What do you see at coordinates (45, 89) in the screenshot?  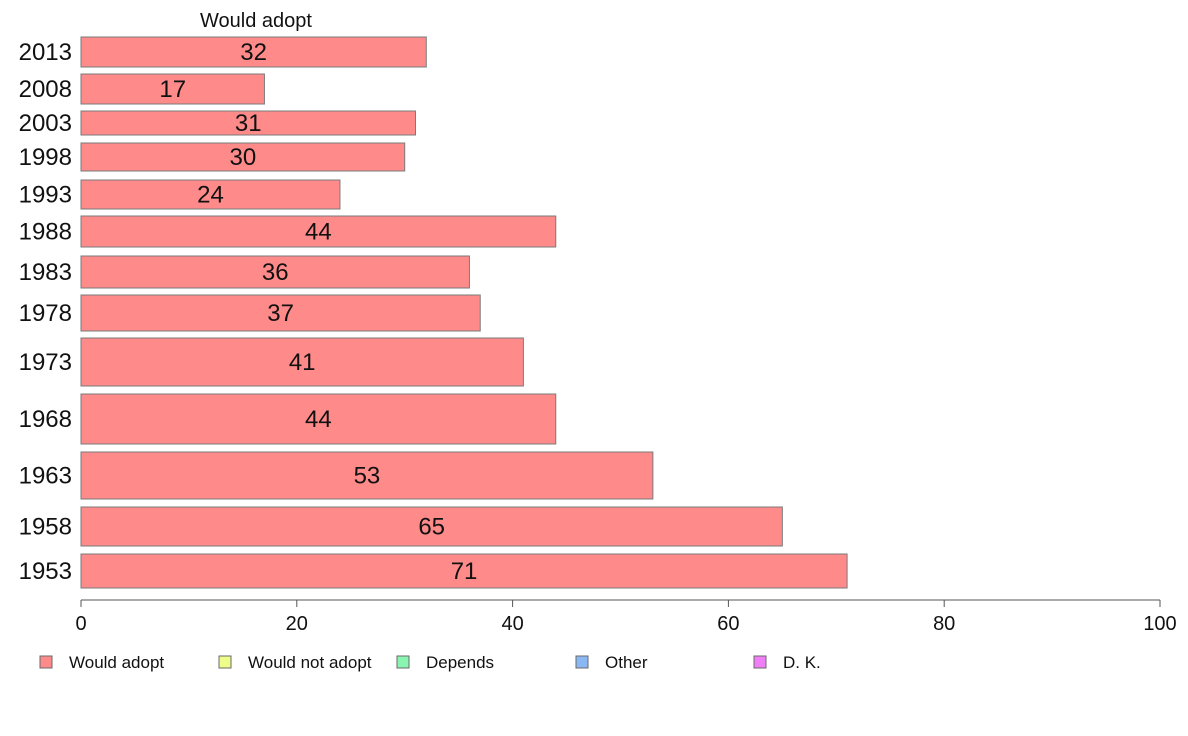 I see `category-label-2008: 2008` at bounding box center [45, 89].